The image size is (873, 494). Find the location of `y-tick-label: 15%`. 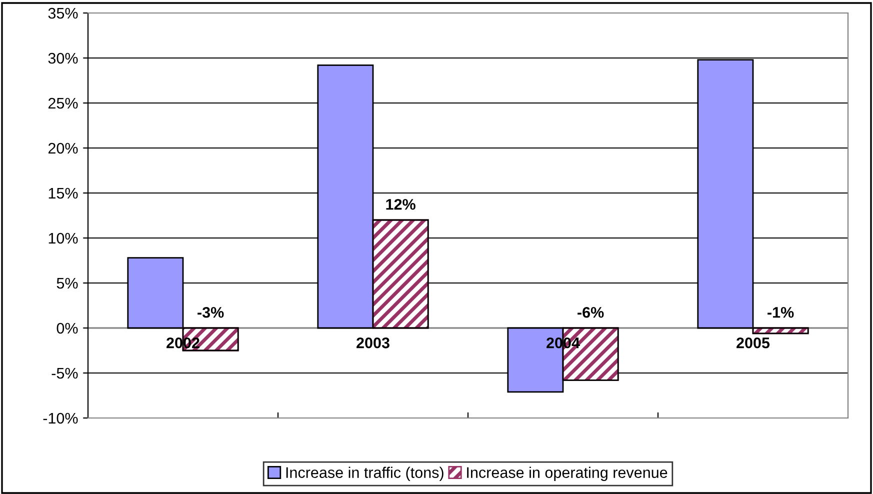

y-tick-label: 15% is located at coordinates (63, 193).